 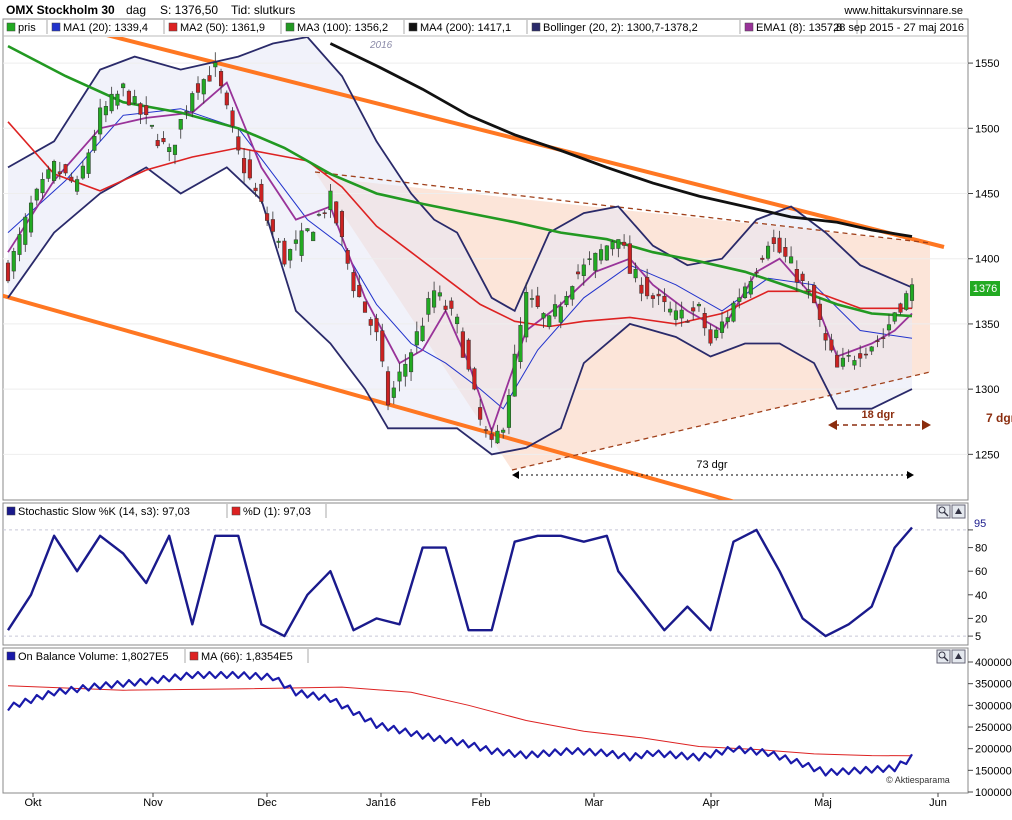 I want to click on stoch-tick-label-80: 80, so click(x=981, y=549).